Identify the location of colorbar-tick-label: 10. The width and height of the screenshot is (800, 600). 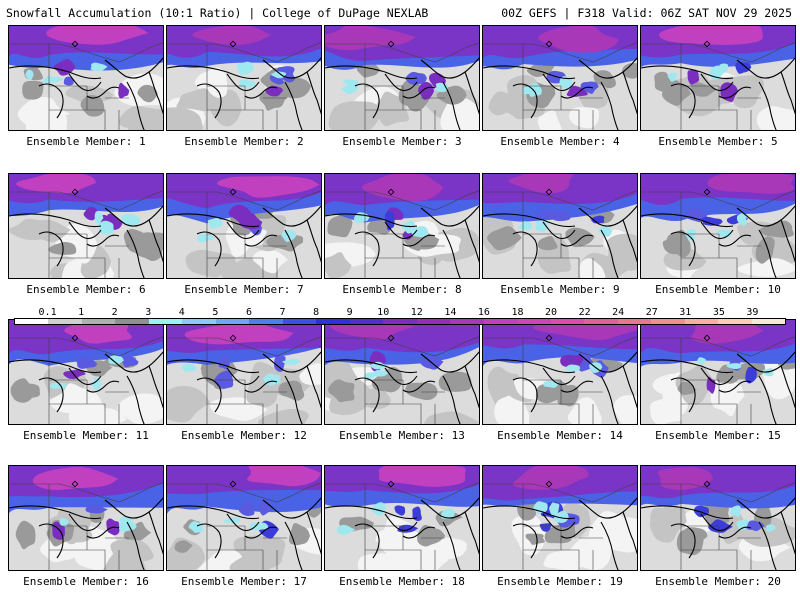
(383, 312).